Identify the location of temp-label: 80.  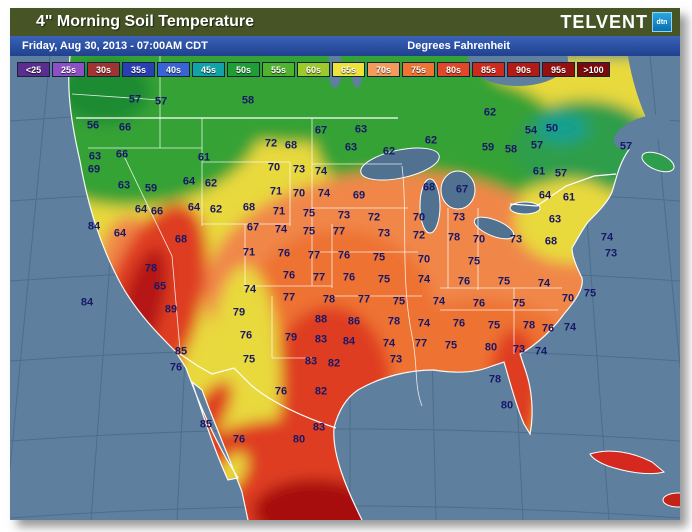
(299, 439).